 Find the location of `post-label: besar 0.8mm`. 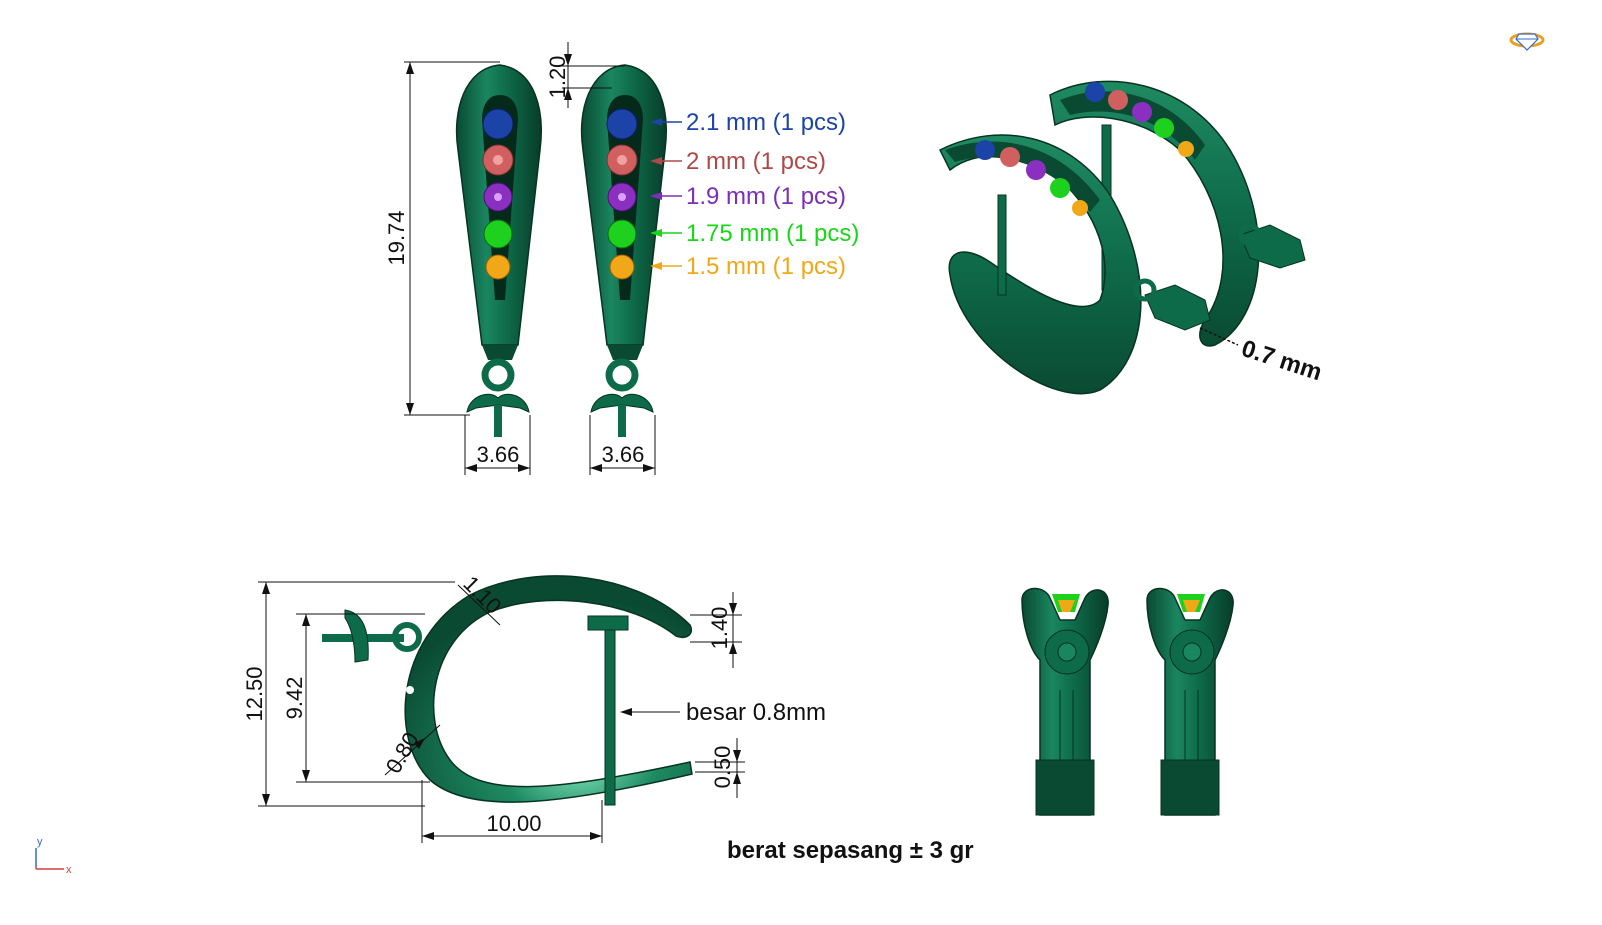

post-label: besar 0.8mm is located at coordinates (756, 712).